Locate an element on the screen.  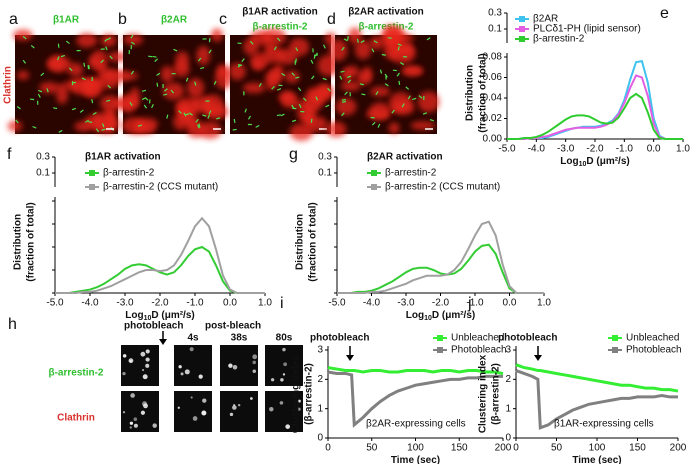
y-tick-label: 3 is located at coordinates (320, 350).